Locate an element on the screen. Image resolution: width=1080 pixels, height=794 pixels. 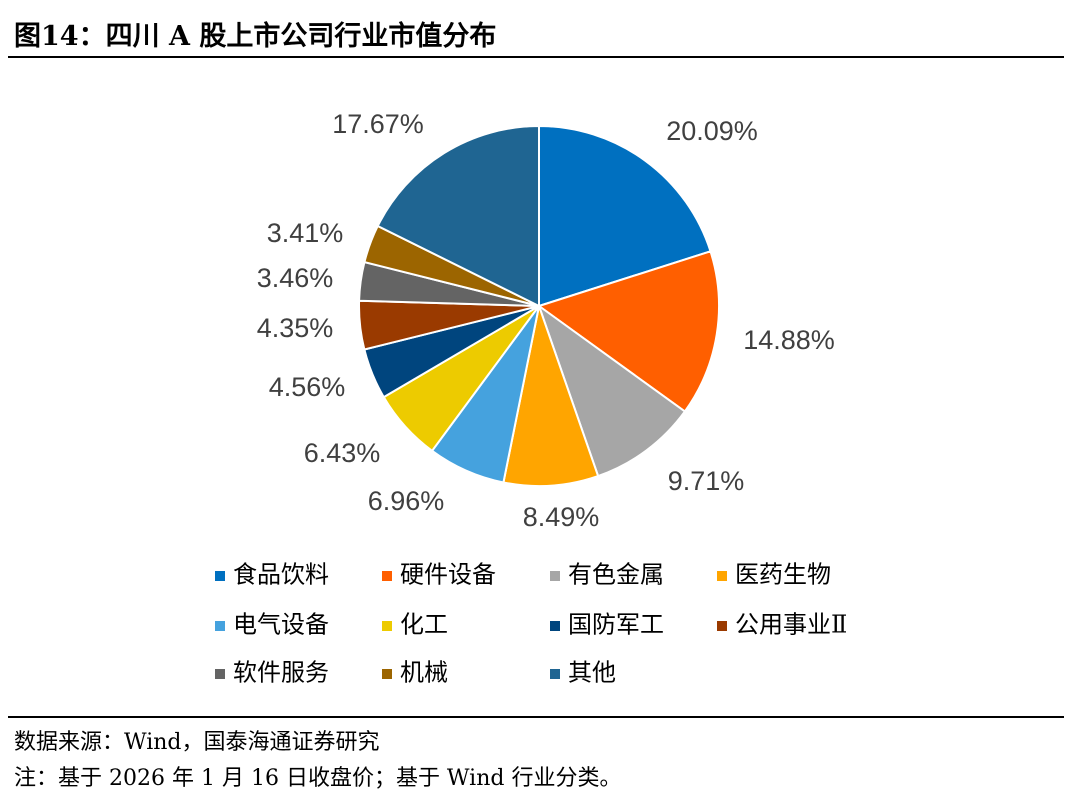
slice-value-label: 6.43% is located at coordinates (342, 453).